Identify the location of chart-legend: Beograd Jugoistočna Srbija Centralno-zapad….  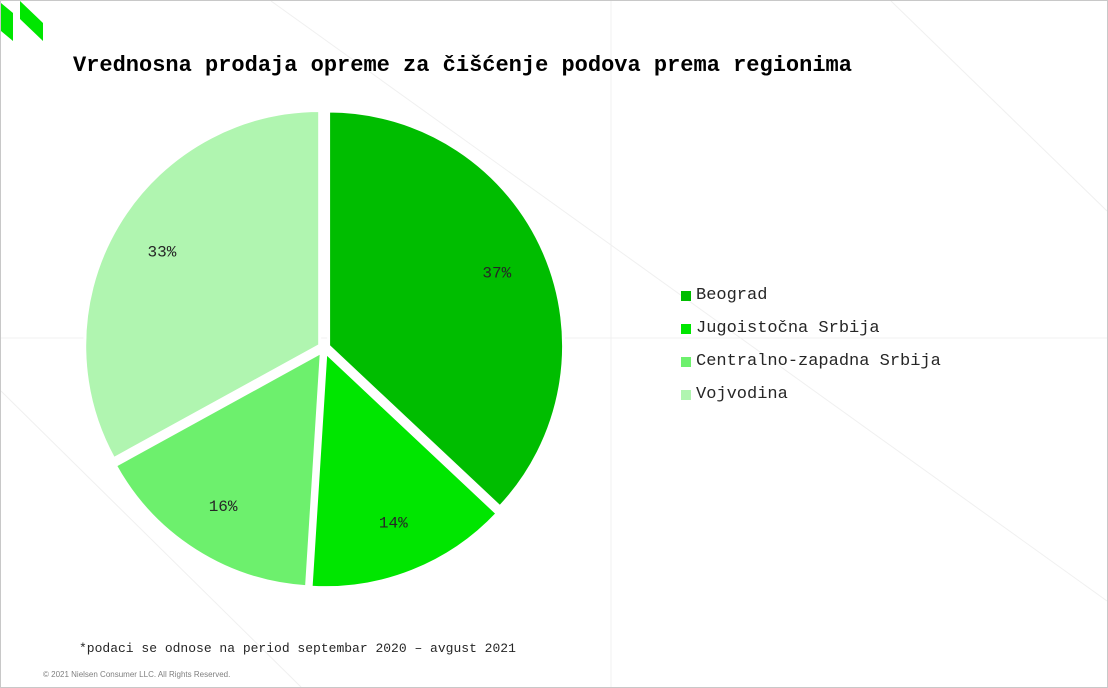
(811, 345).